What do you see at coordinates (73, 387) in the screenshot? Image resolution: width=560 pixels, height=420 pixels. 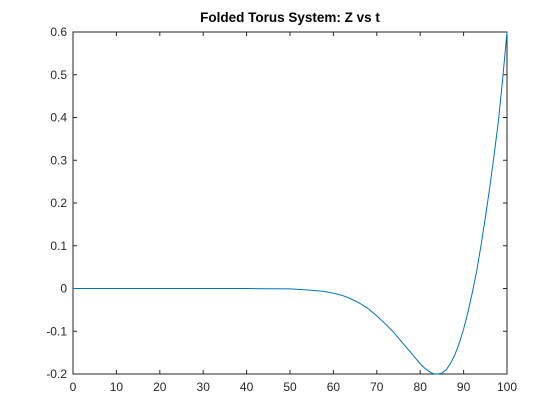 I see `x-tick-label: 0` at bounding box center [73, 387].